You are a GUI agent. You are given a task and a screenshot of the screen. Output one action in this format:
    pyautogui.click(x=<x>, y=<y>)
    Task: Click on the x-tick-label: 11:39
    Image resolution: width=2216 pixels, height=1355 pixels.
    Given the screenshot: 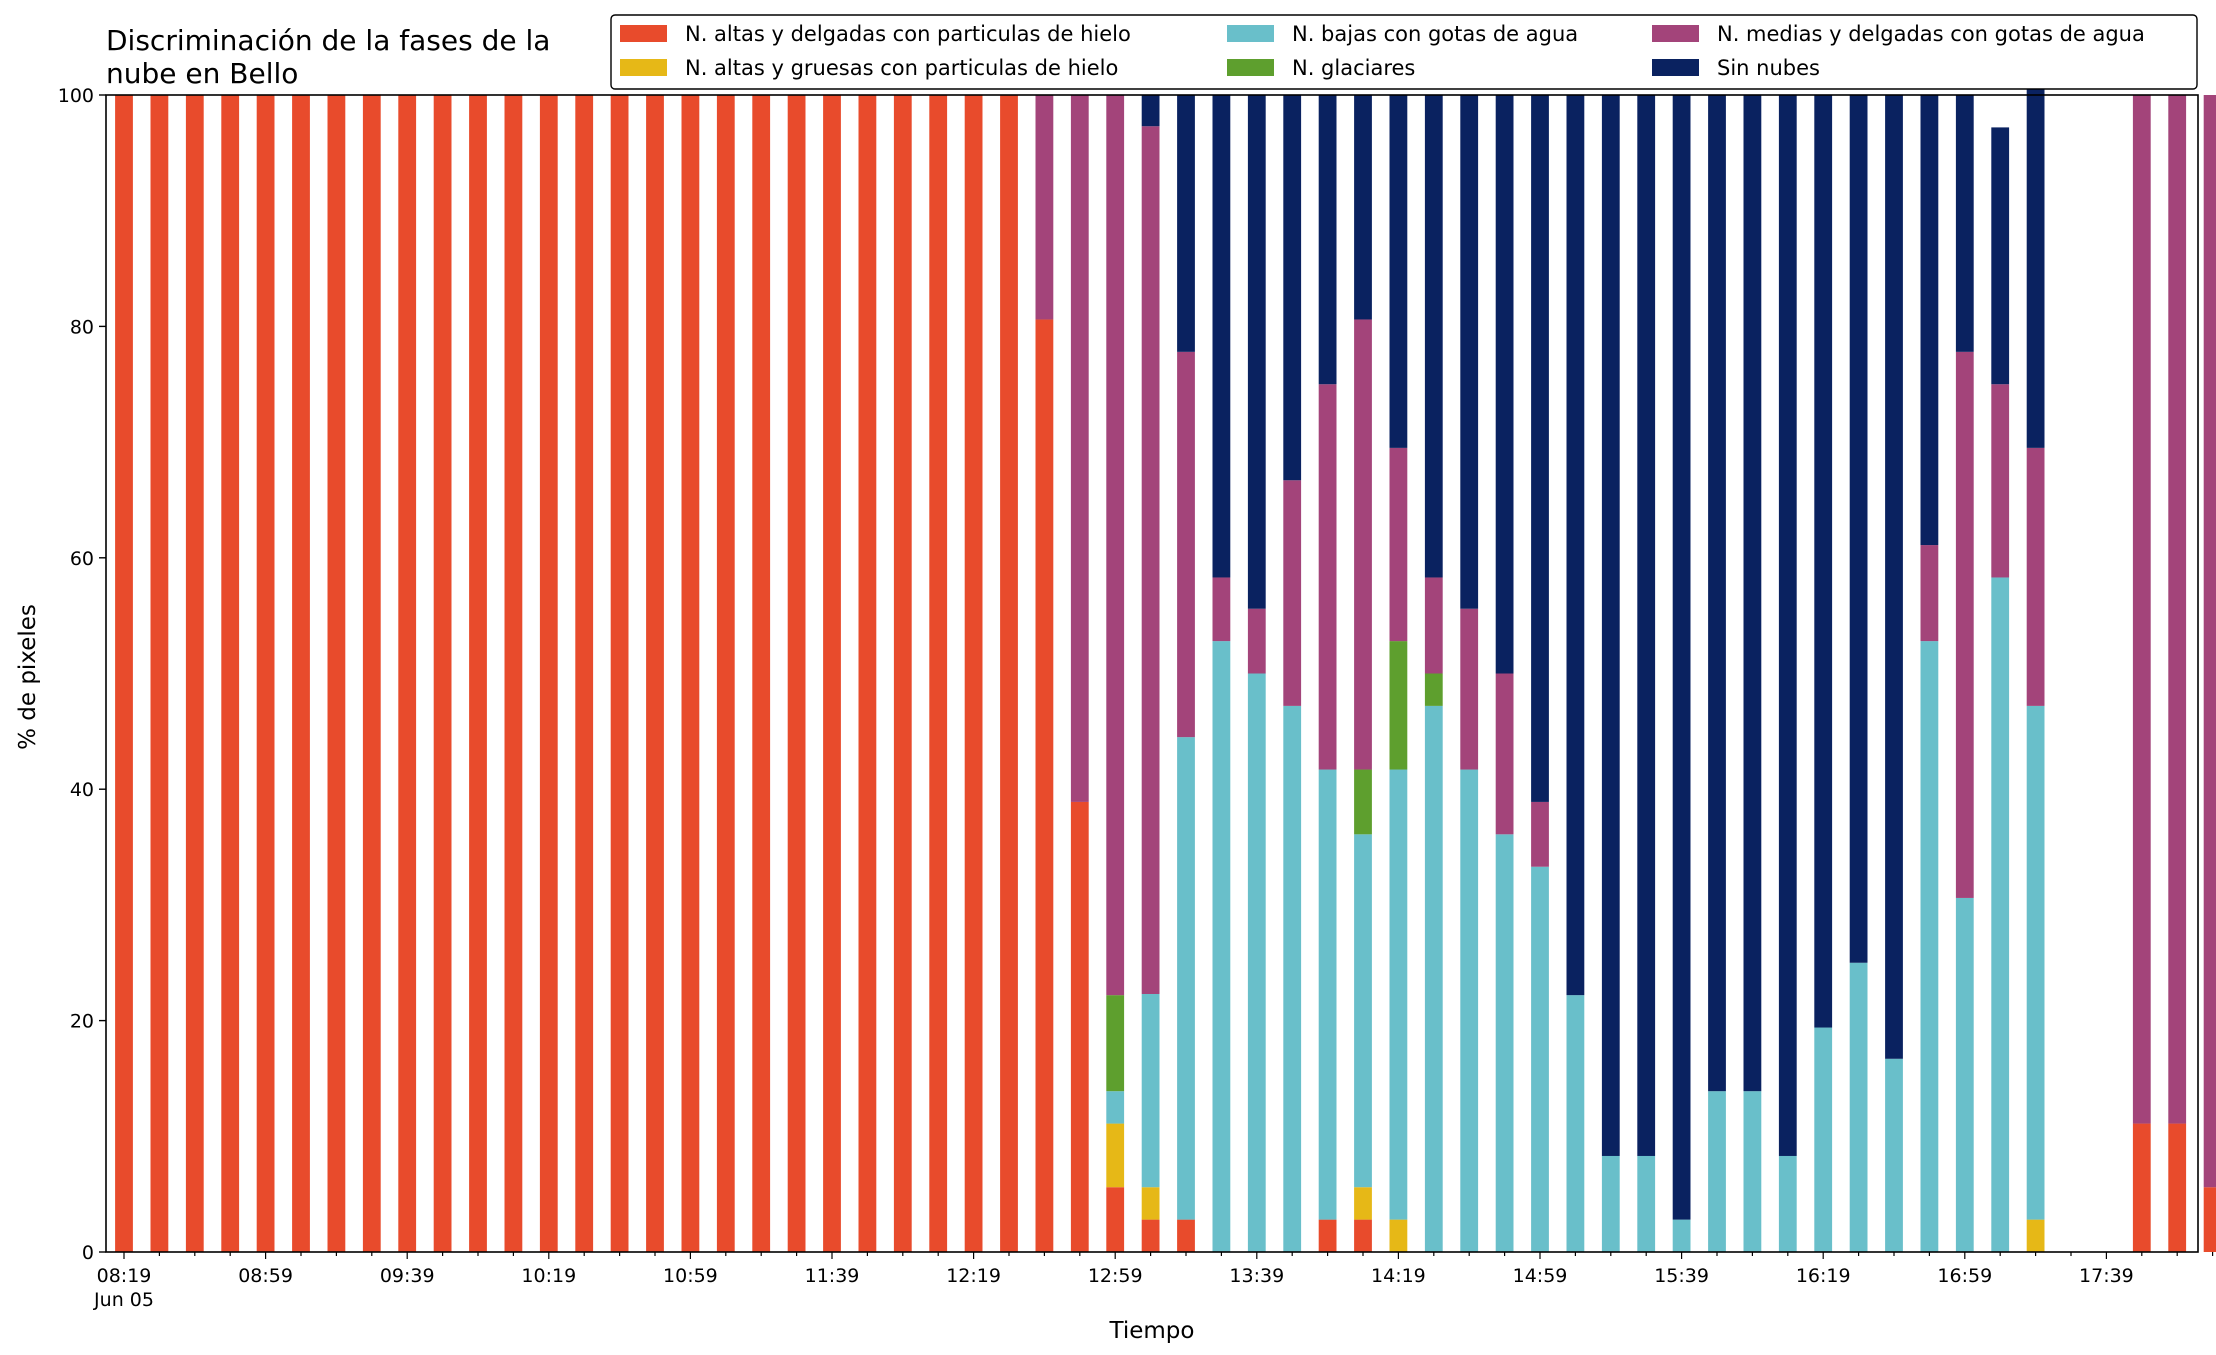 What is the action you would take?
    pyautogui.click(x=832, y=1276)
    